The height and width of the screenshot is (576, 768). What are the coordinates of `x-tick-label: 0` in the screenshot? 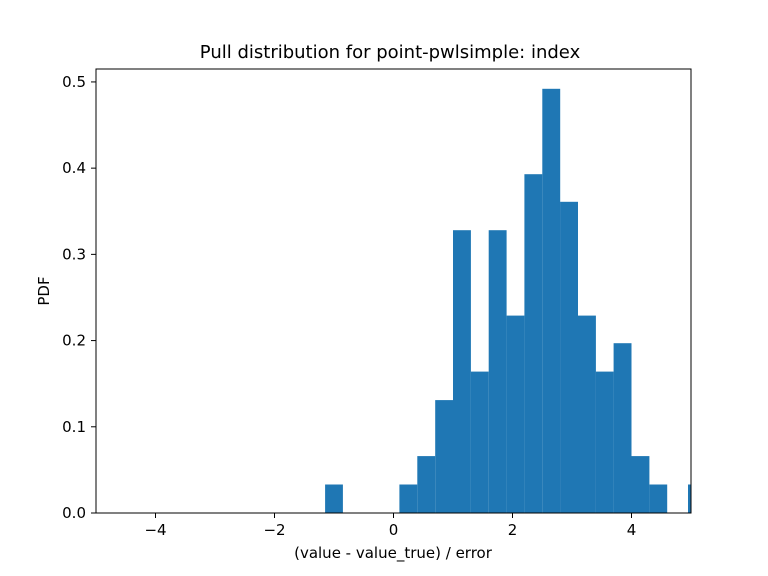 It's located at (394, 530).